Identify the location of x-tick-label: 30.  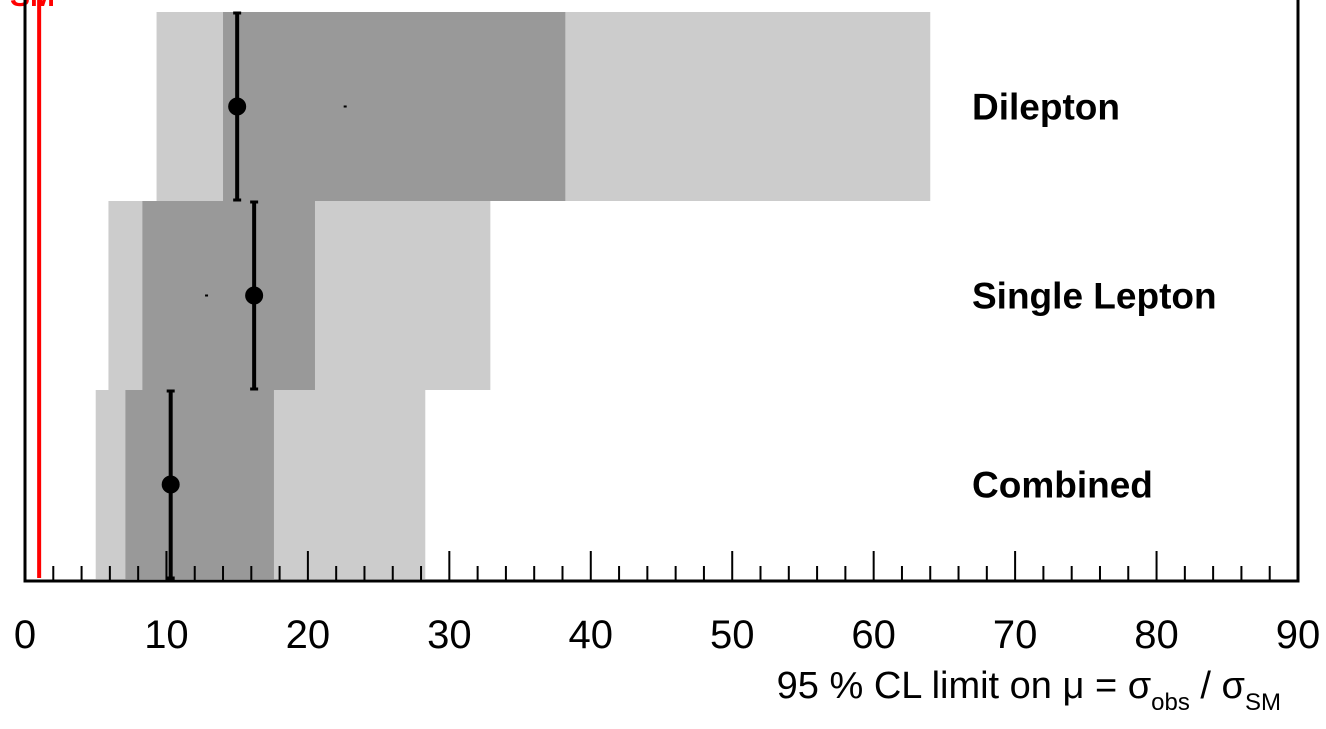
(449, 635).